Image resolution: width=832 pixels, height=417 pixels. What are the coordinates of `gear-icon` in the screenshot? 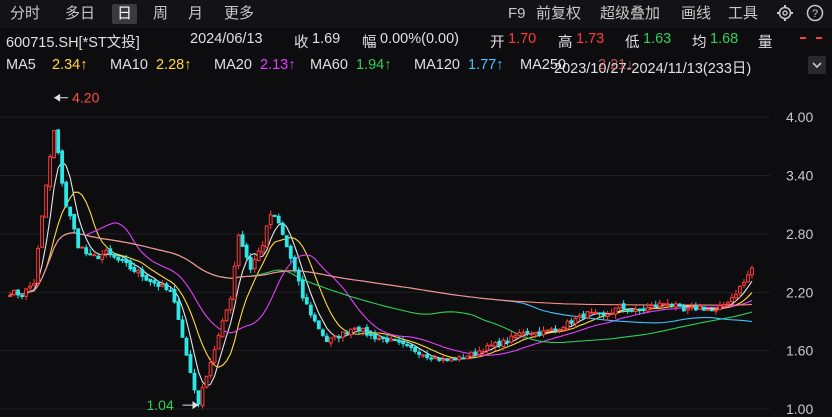 It's located at (785, 13).